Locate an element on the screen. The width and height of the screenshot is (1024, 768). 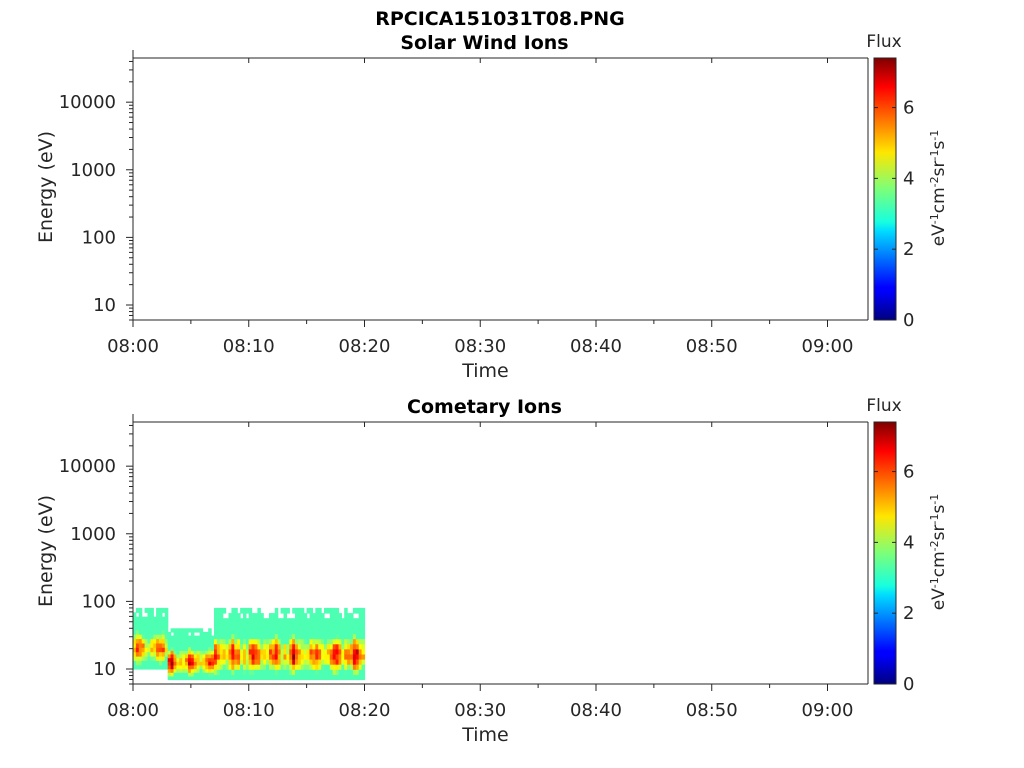
y-tick-label: 10000 is located at coordinates (87, 102).